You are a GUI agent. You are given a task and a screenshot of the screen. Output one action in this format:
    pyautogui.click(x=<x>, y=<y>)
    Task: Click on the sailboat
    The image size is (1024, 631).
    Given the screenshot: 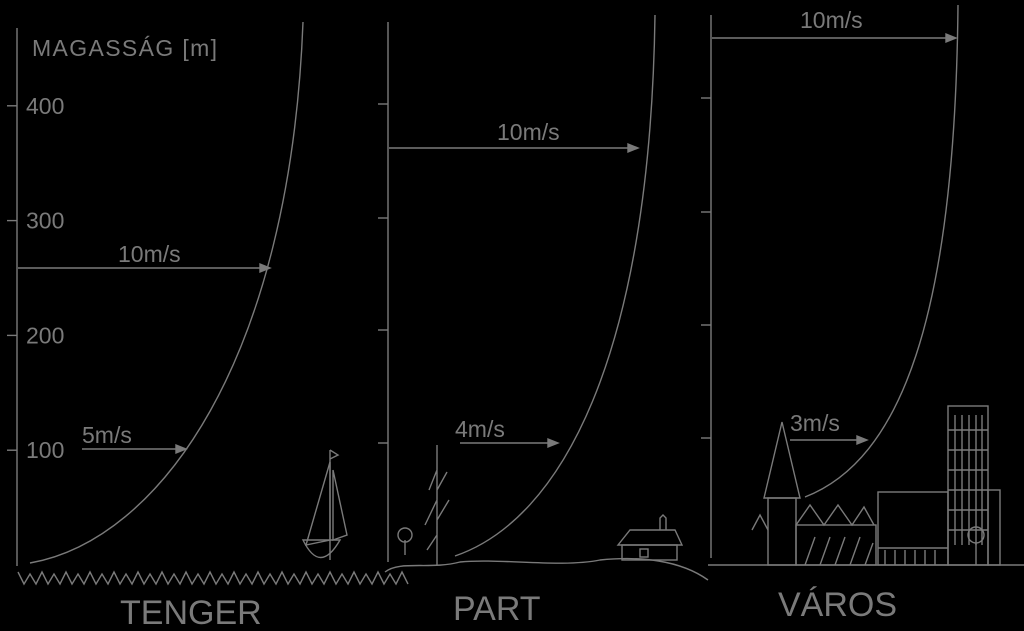 What is the action you would take?
    pyautogui.click(x=324, y=504)
    